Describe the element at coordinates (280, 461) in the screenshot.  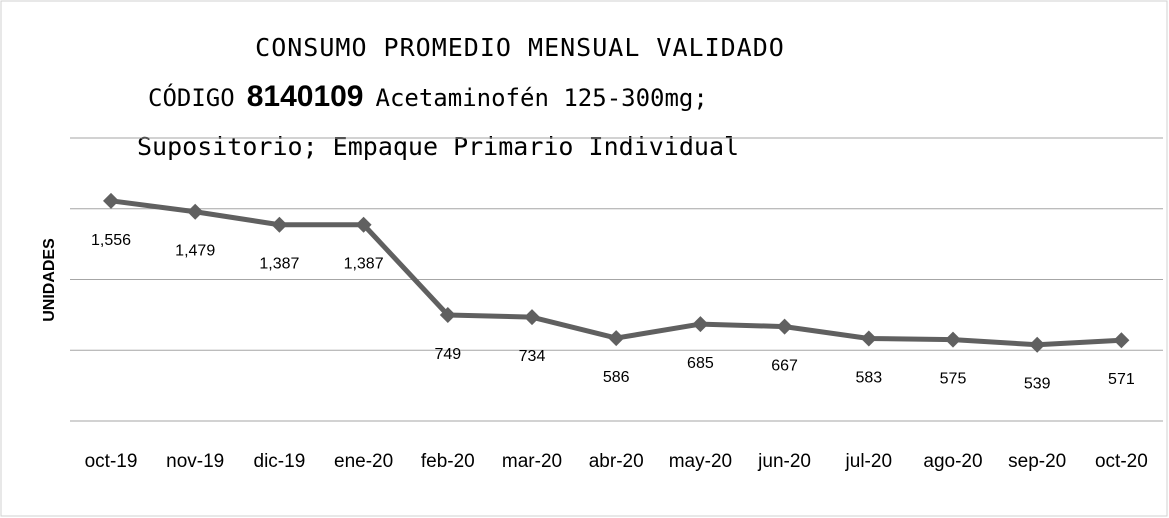
I see `x-tick-label: dic-19` at that location.